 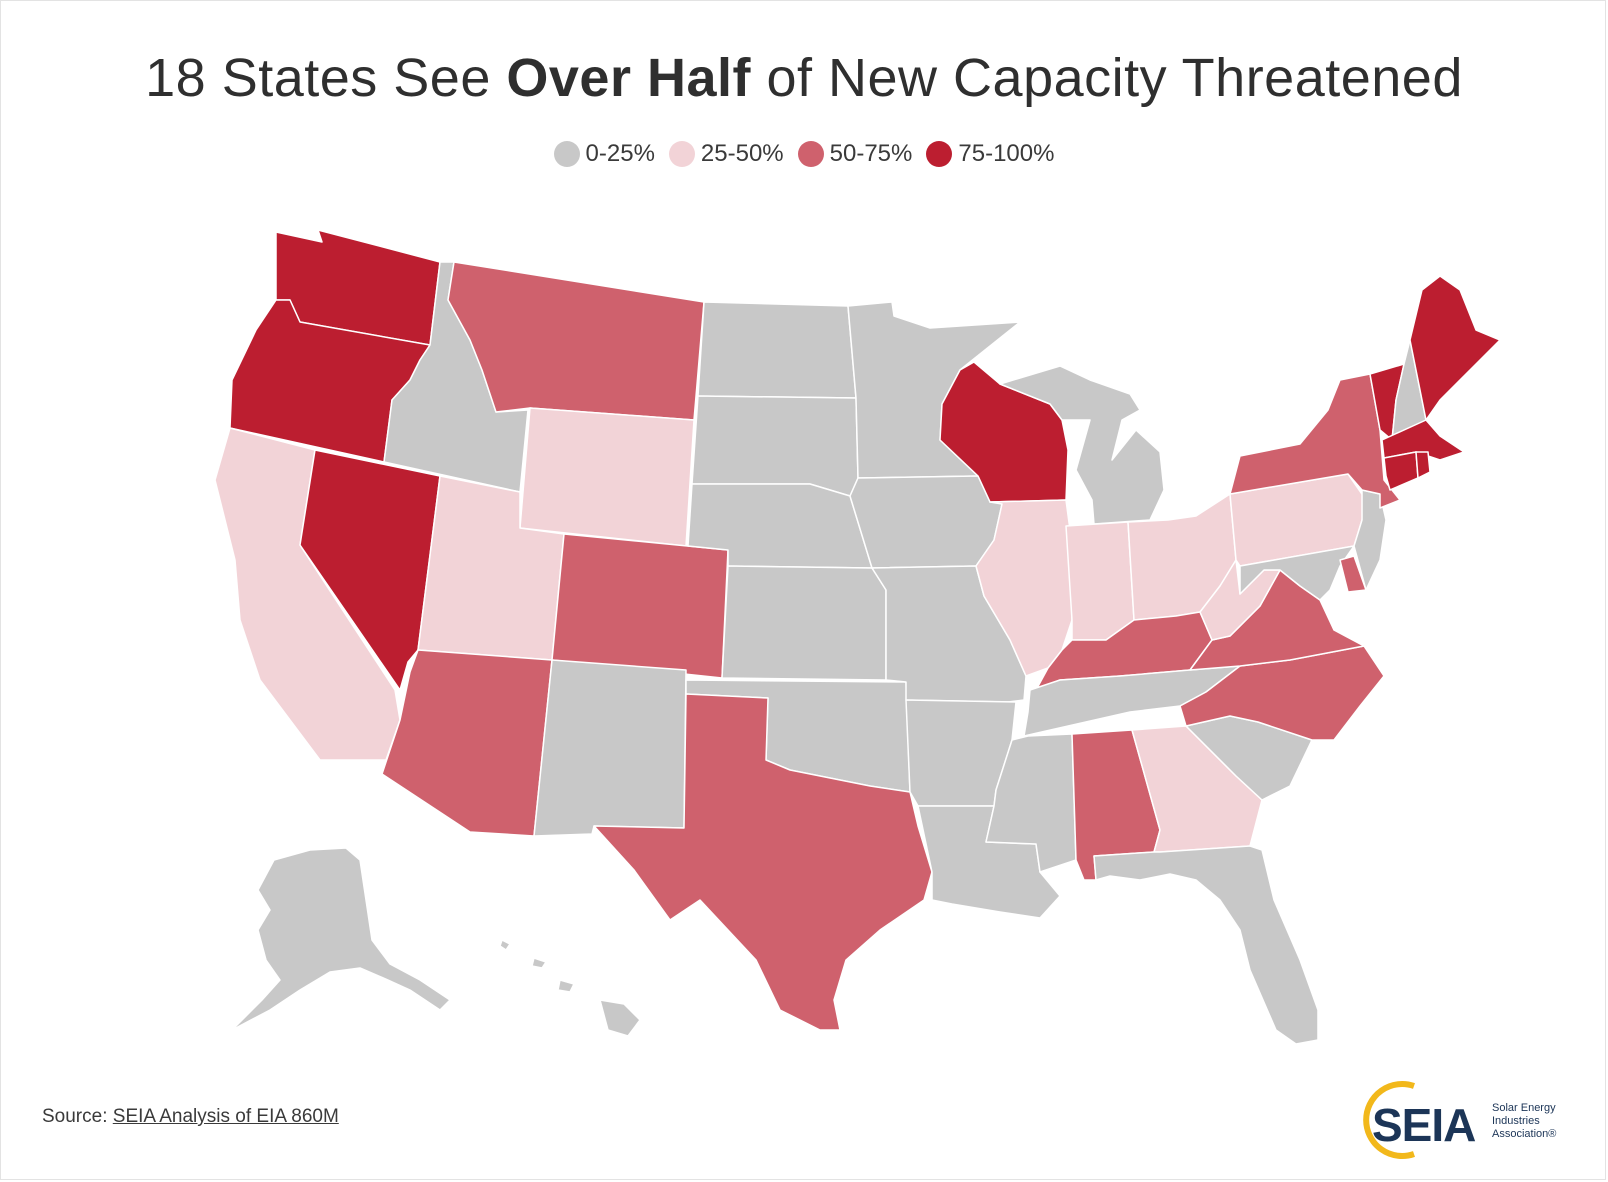 I want to click on source-note: Source: SEIA Analysis of EIA 860M, so click(x=190, y=1117).